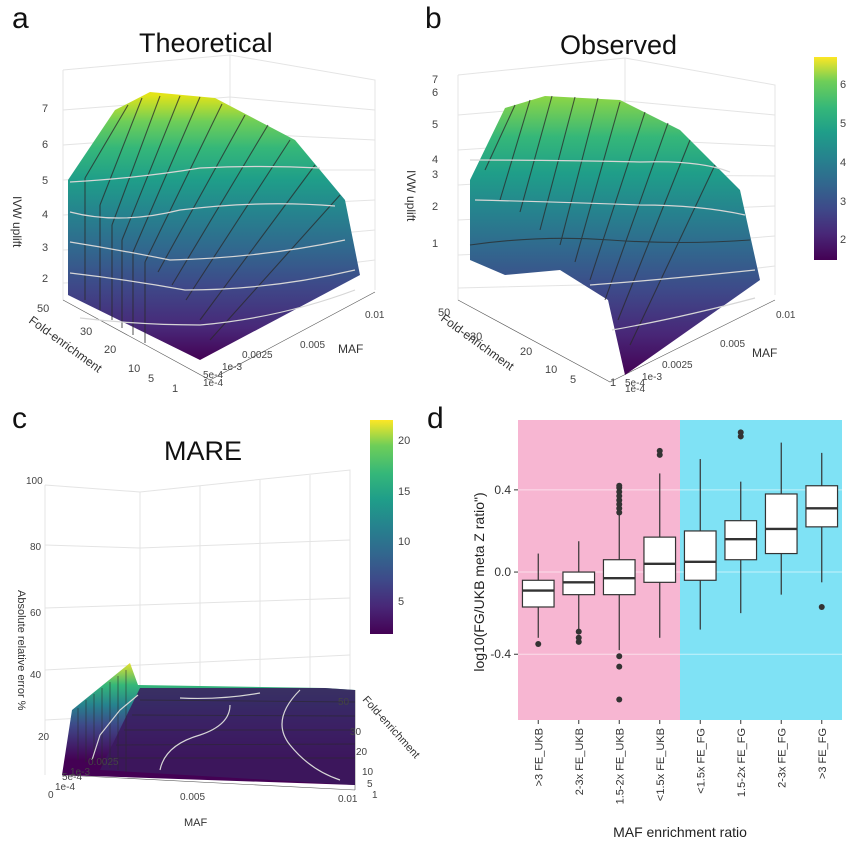 The height and width of the screenshot is (843, 850). I want to click on panel-a-z-label: IVW uplift, so click(17, 222).